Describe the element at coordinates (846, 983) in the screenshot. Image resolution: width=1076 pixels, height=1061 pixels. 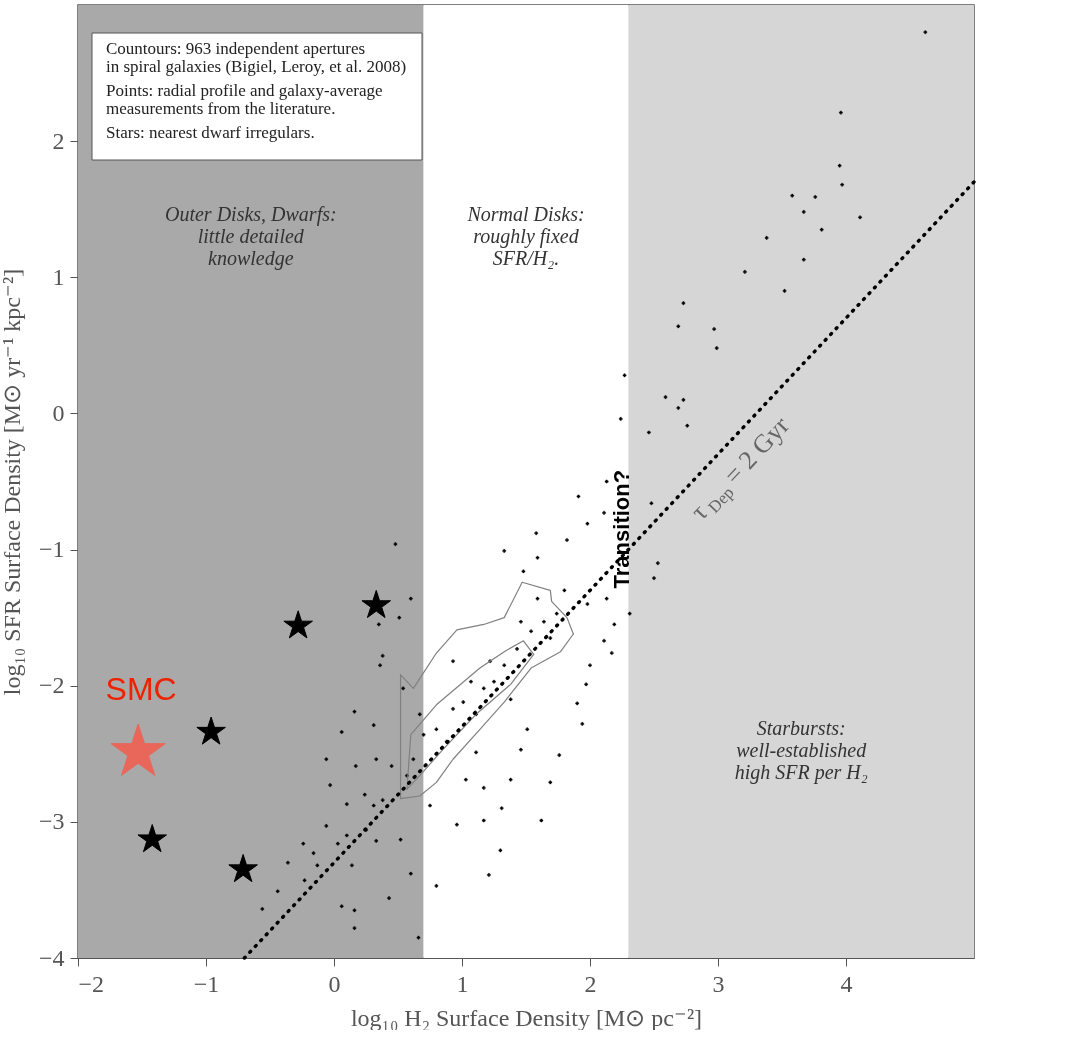
I see `x-tick-label: 4` at that location.